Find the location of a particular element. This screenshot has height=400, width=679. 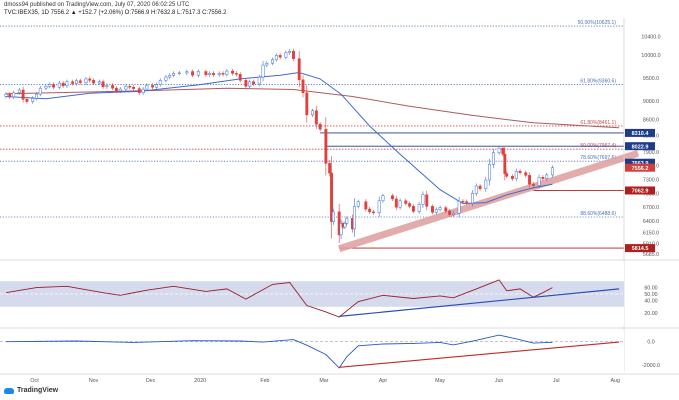

x-axis-label-1: Nov is located at coordinates (94, 381).